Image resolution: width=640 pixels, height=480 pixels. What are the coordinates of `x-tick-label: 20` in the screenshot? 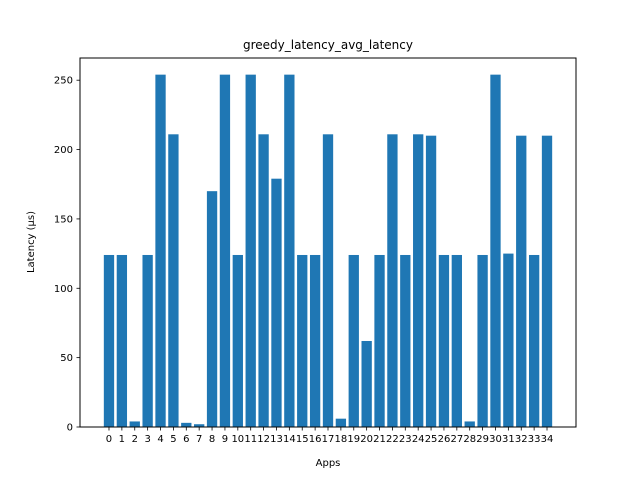 It's located at (366, 439).